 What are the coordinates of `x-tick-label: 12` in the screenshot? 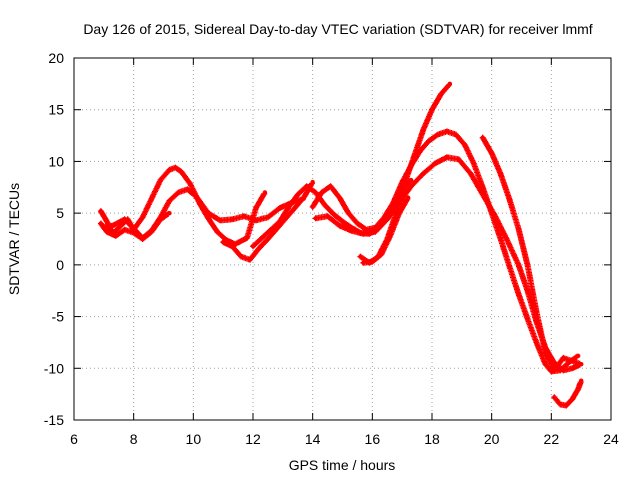 It's located at (253, 439).